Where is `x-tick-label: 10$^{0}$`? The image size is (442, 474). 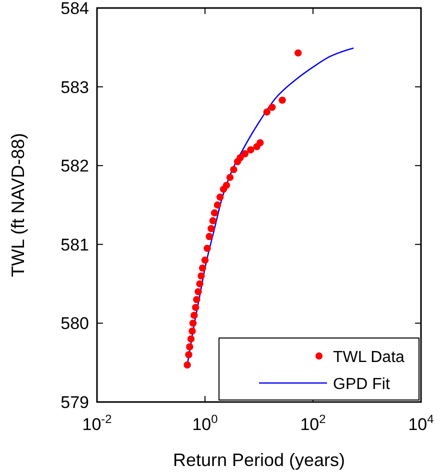 x-tick-label: 10$^{0}$ is located at coordinates (205, 423).